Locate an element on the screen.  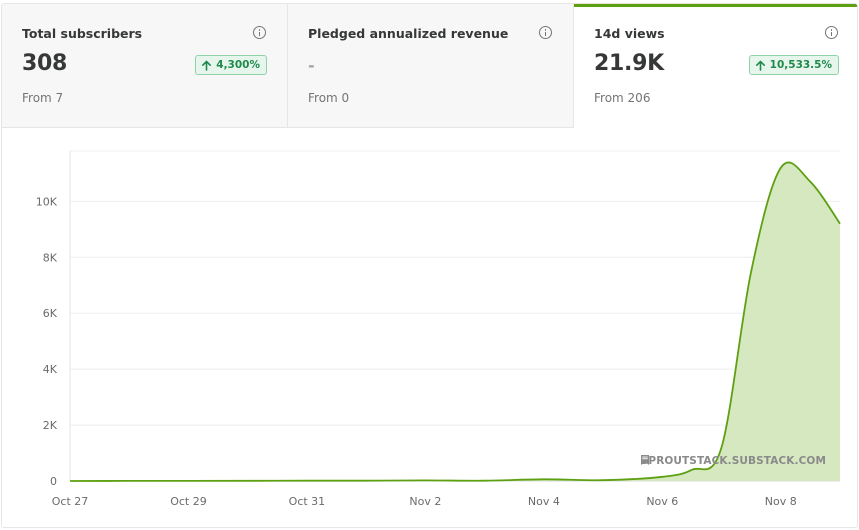
y-tick-label: 4K is located at coordinates (50, 369).